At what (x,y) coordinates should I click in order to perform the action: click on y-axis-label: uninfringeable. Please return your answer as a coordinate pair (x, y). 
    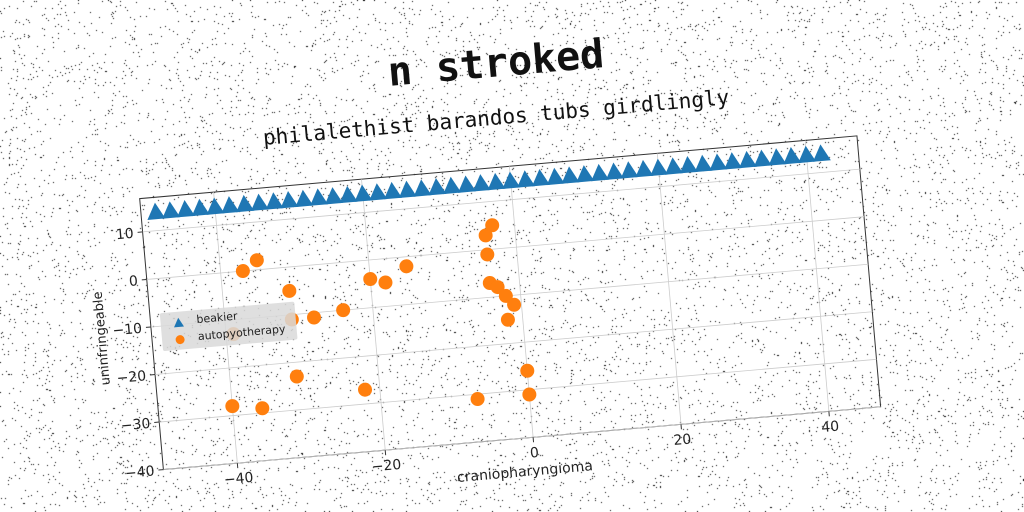
    Looking at the image, I should click on (102, 338).